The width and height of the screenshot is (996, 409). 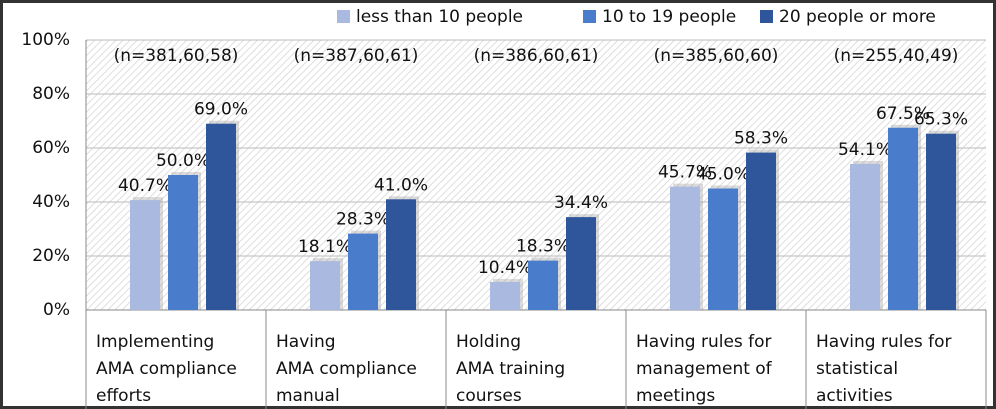 What do you see at coordinates (401, 185) in the screenshot?
I see `value-label: 41.0%` at bounding box center [401, 185].